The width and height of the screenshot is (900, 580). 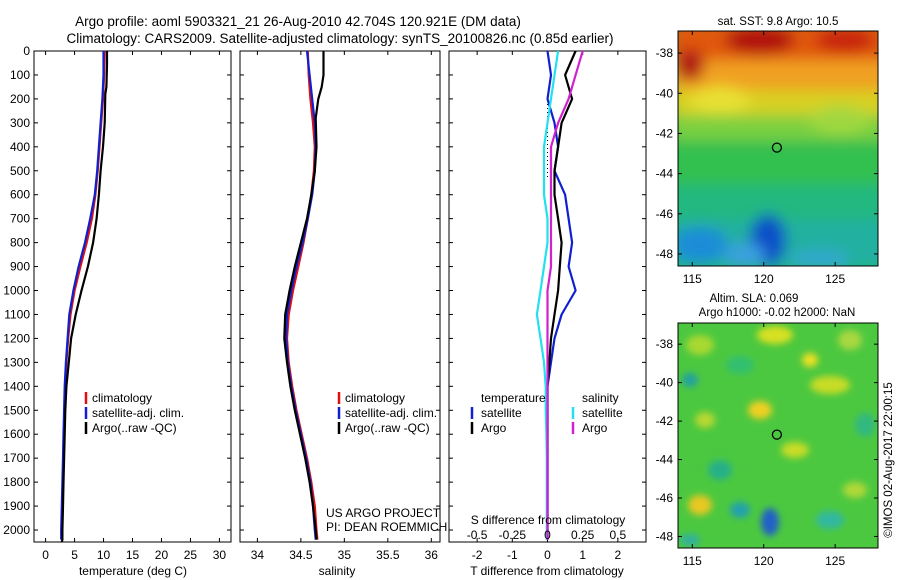 What do you see at coordinates (74, 555) in the screenshot?
I see `x-tick-label: 5` at bounding box center [74, 555].